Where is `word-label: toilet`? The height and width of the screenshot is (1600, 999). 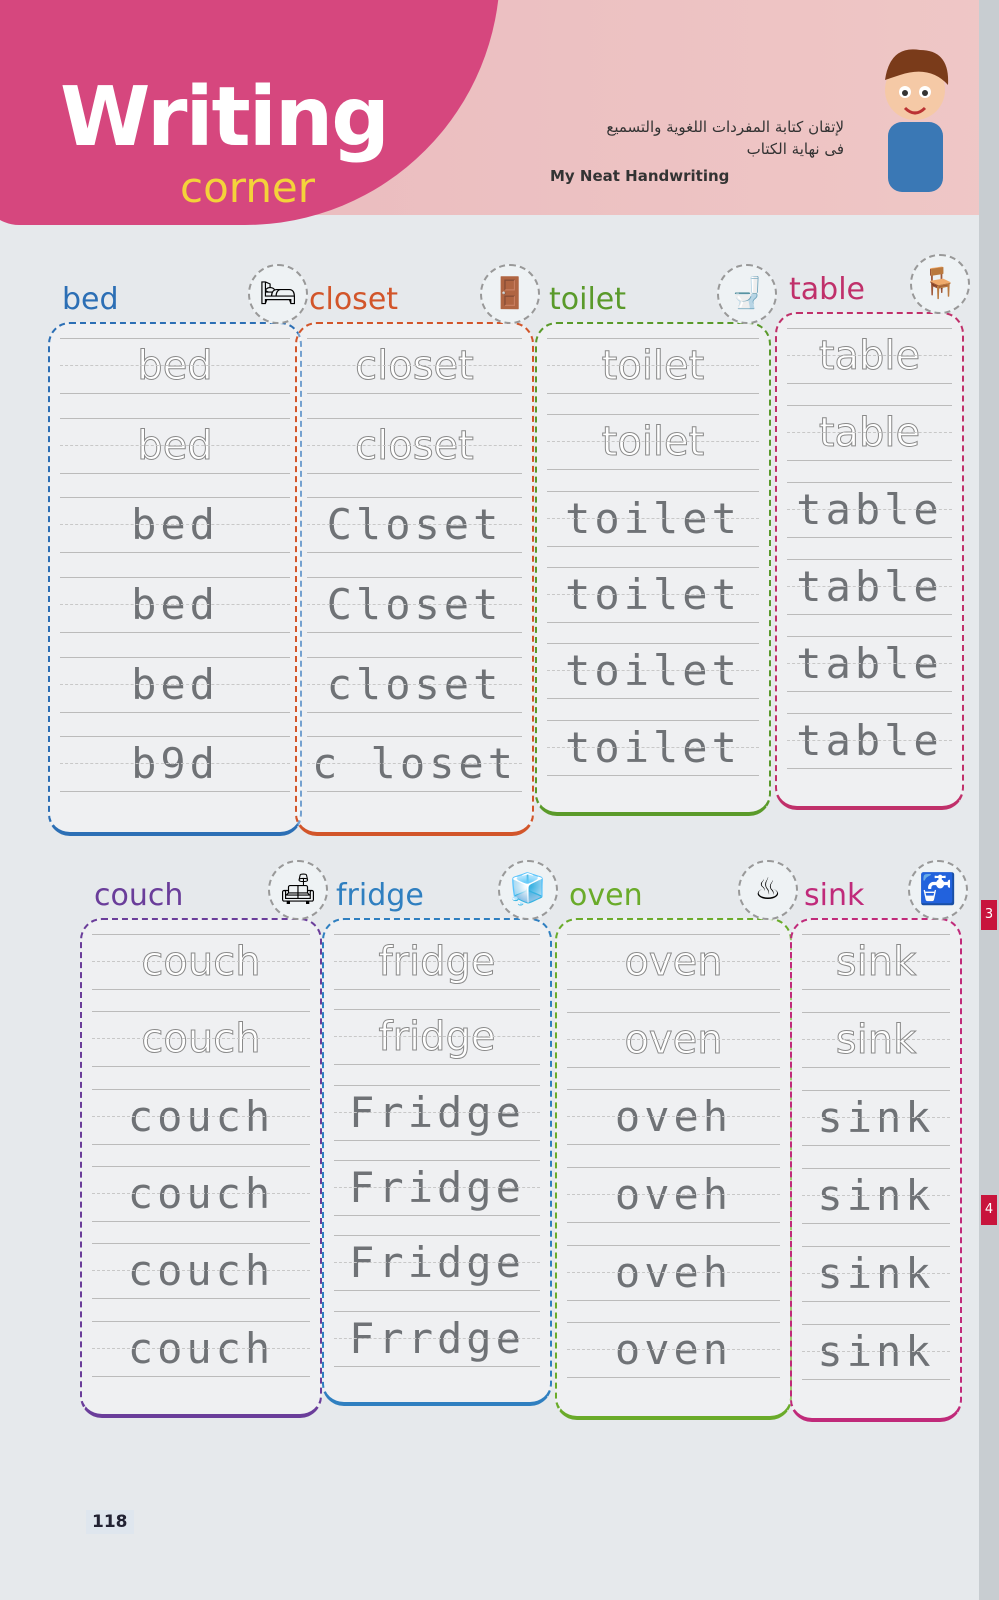 word-label: toilet is located at coordinates (588, 299).